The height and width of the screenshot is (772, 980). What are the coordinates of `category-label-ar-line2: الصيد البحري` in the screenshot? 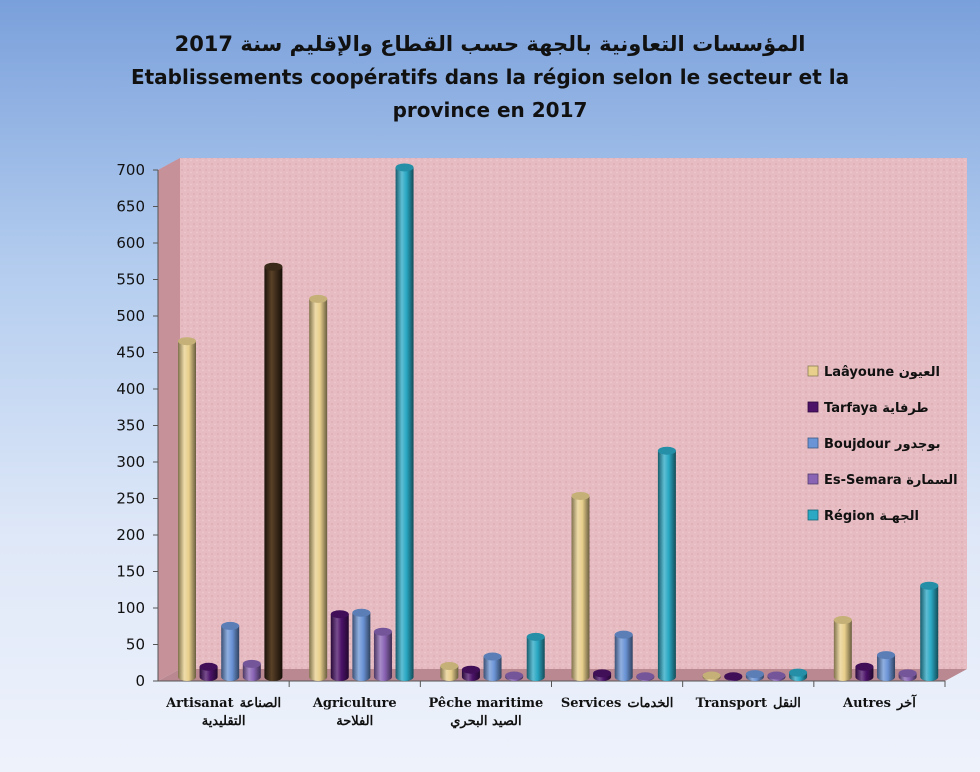 It's located at (485, 721).